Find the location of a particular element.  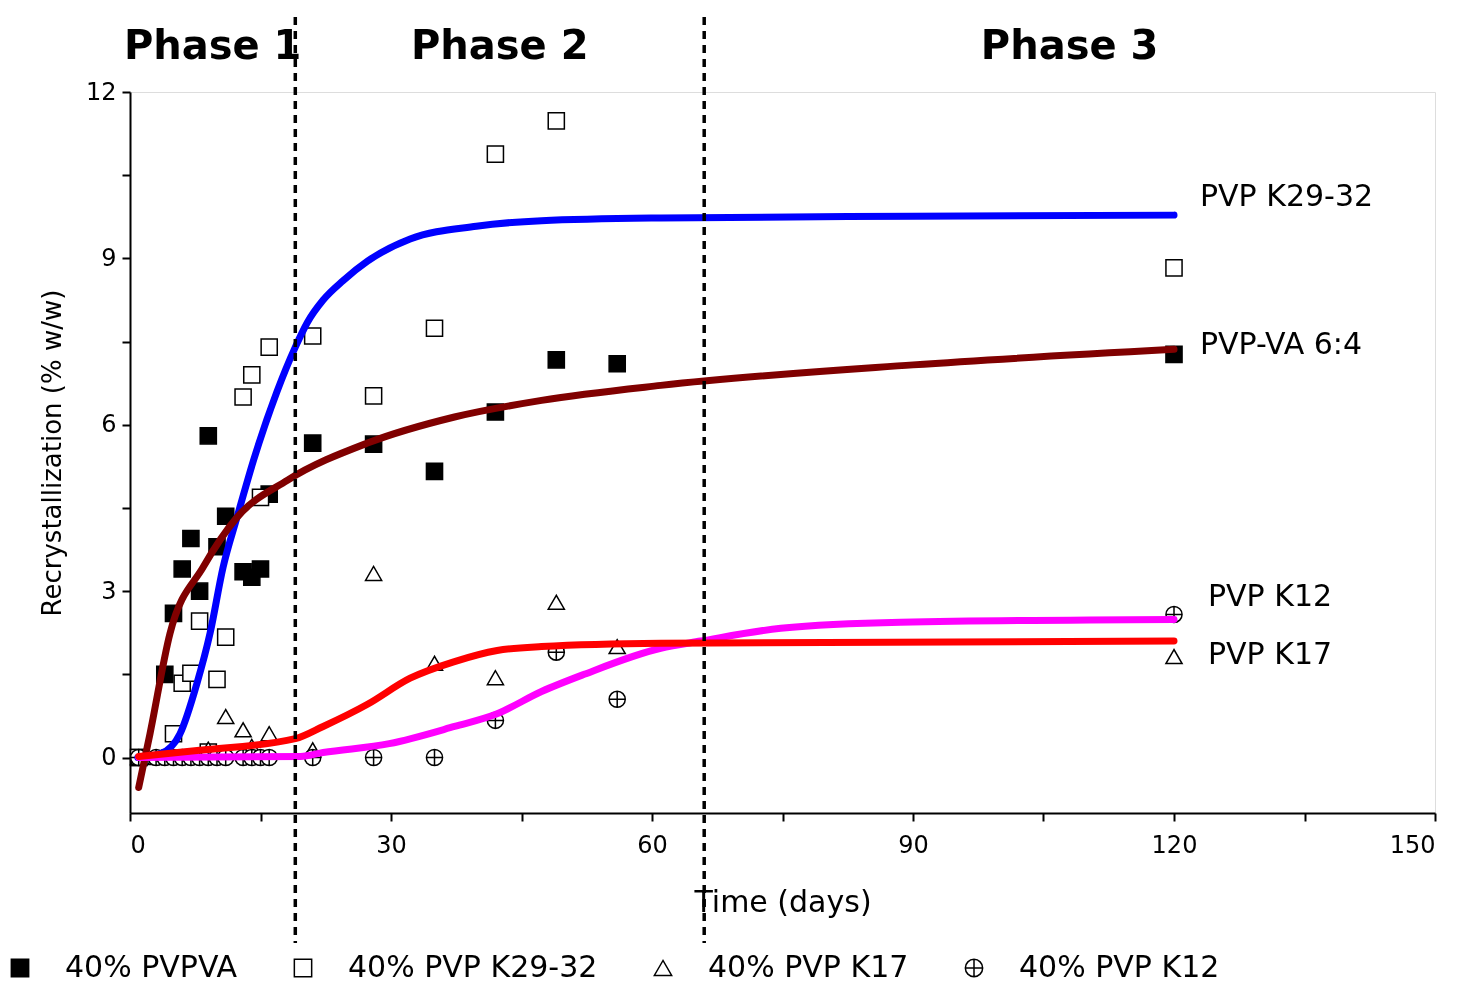

y-tick-label: 3 is located at coordinates (109, 590).